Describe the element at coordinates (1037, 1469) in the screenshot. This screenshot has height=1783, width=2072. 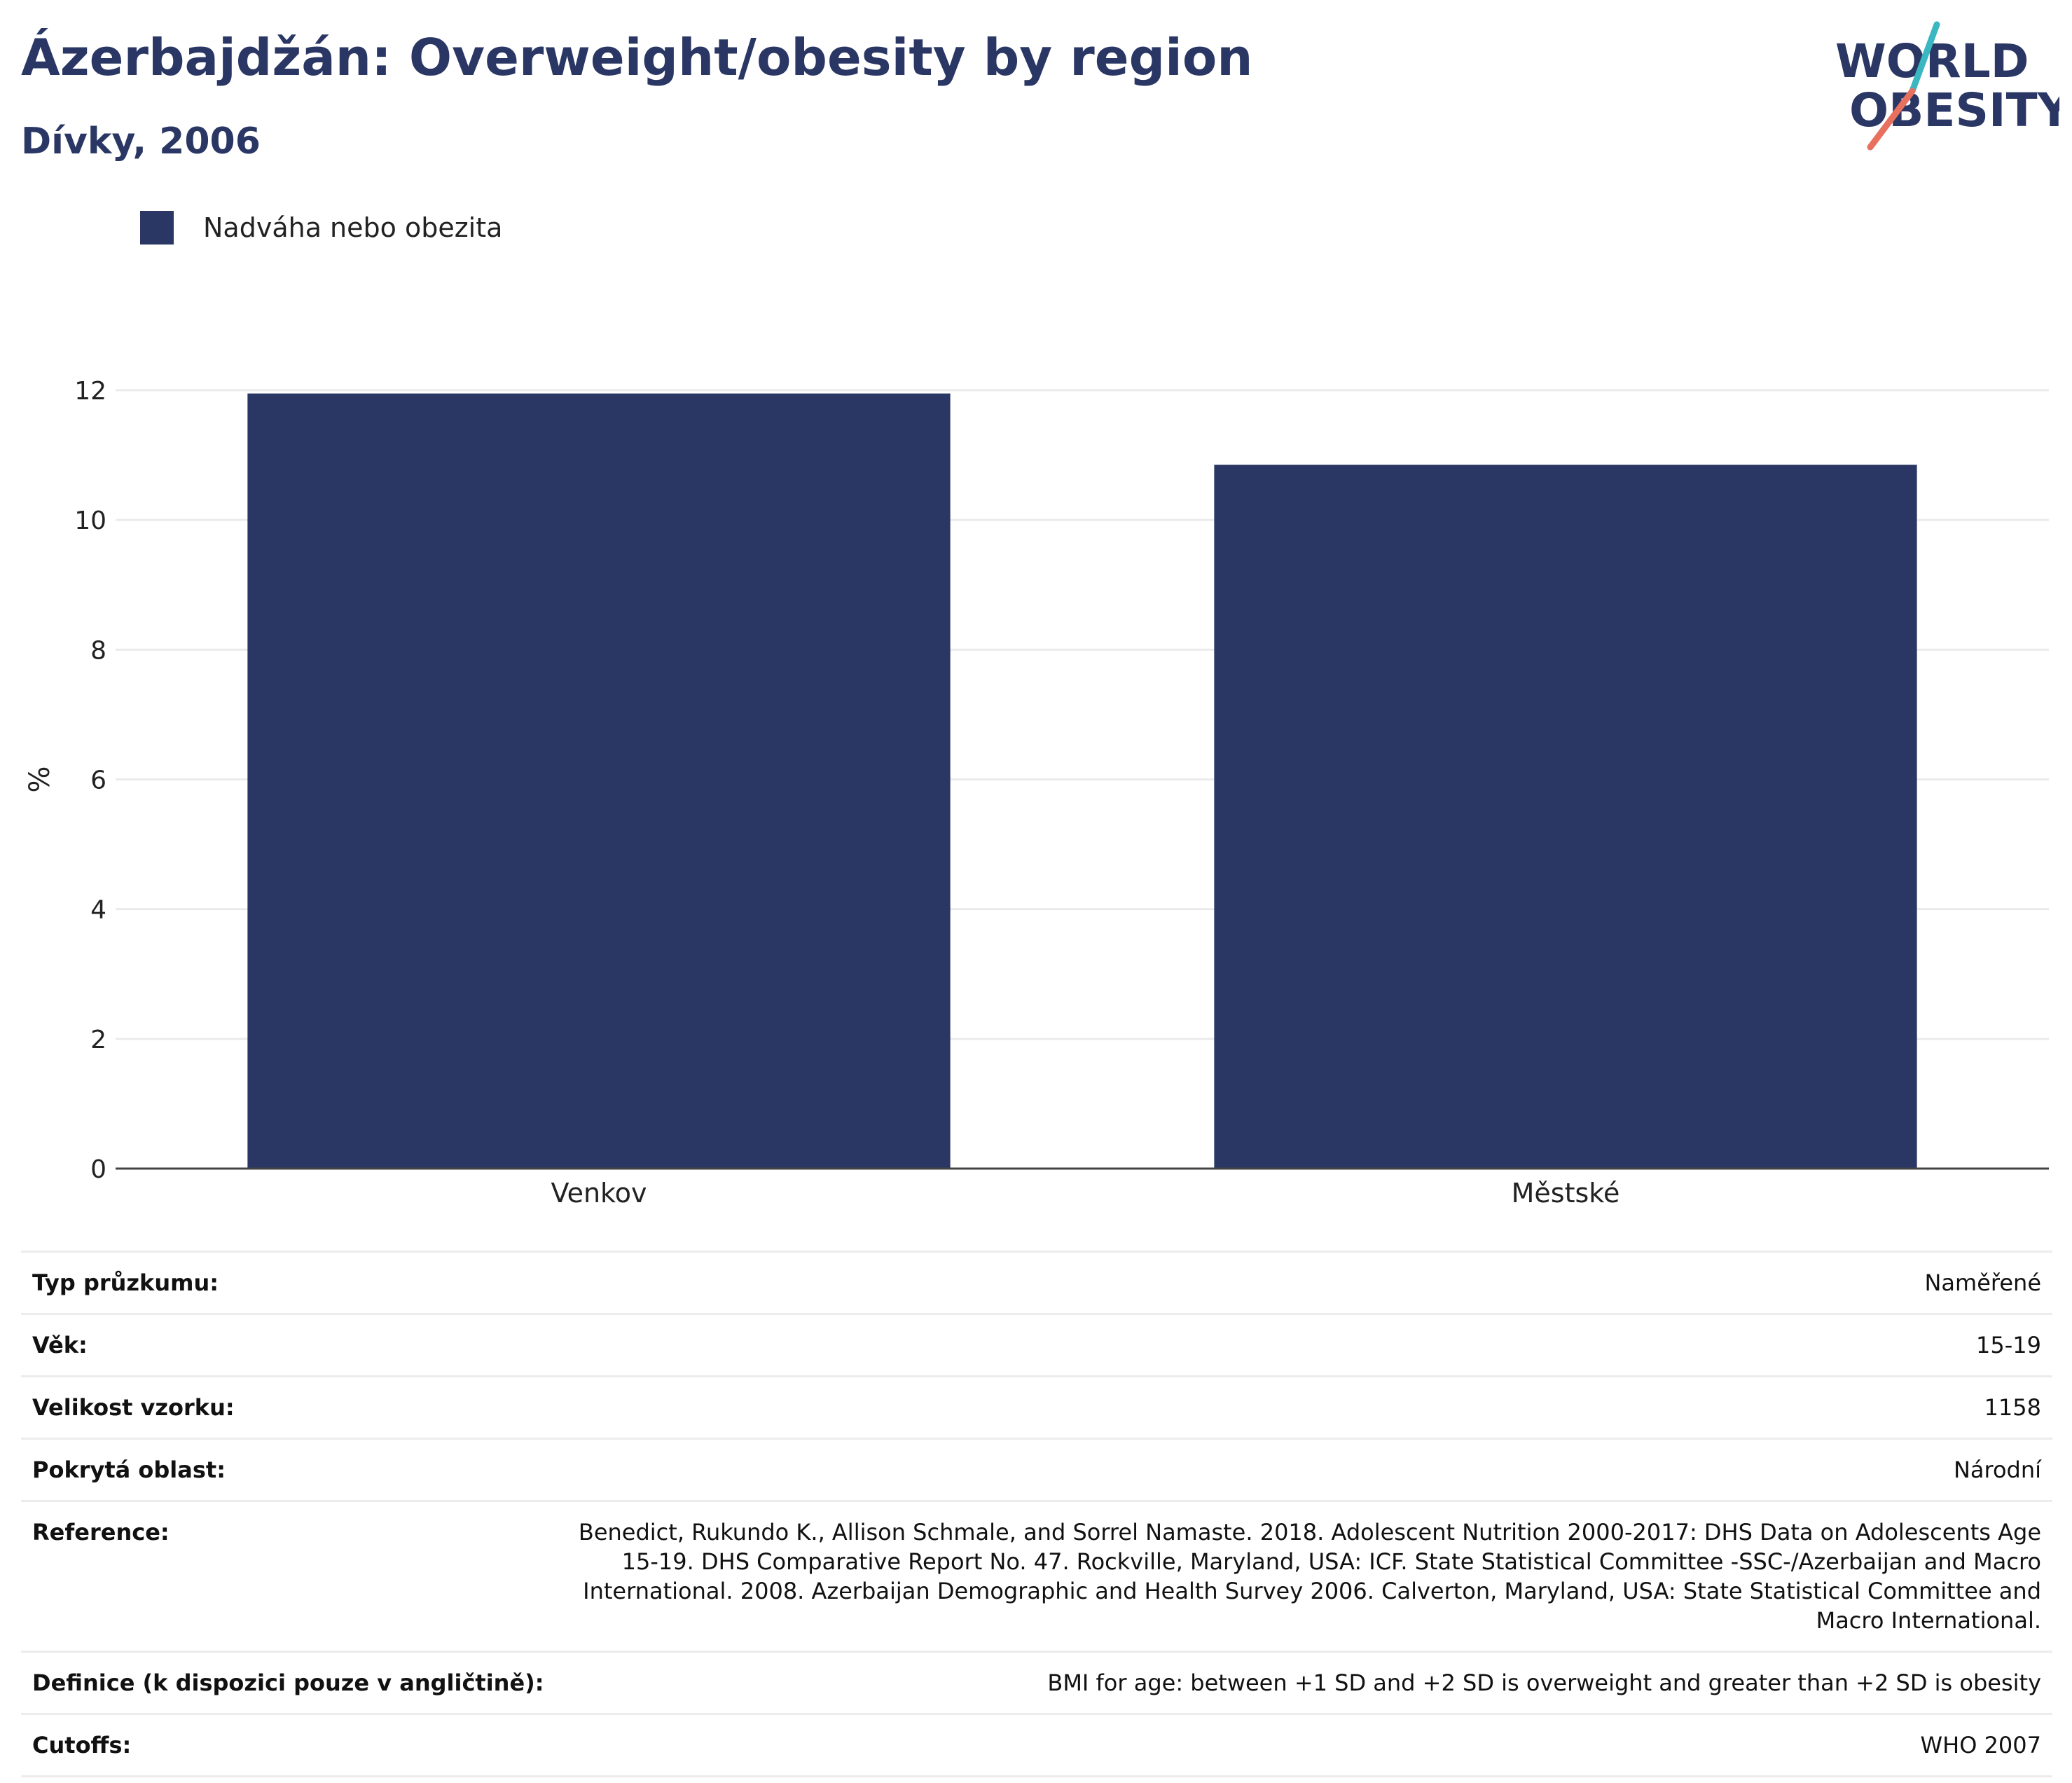
I see `info-row: Pokrytá oblast: Národní` at that location.